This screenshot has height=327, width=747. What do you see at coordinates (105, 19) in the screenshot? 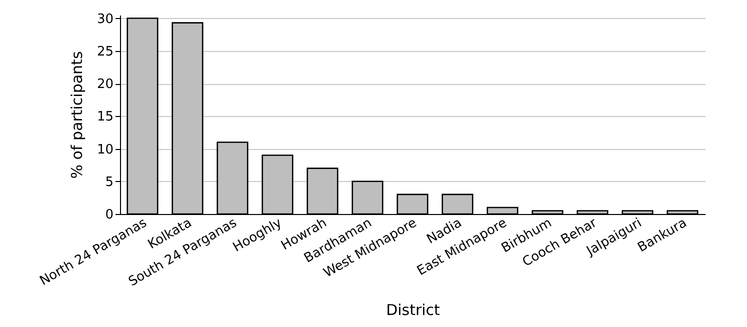
I see `y-tick-label: 30` at bounding box center [105, 19].